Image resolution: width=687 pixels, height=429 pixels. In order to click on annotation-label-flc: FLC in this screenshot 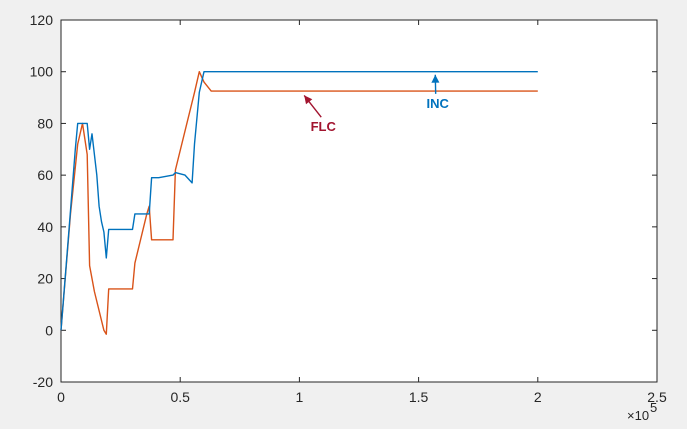, I will do `click(324, 126)`.